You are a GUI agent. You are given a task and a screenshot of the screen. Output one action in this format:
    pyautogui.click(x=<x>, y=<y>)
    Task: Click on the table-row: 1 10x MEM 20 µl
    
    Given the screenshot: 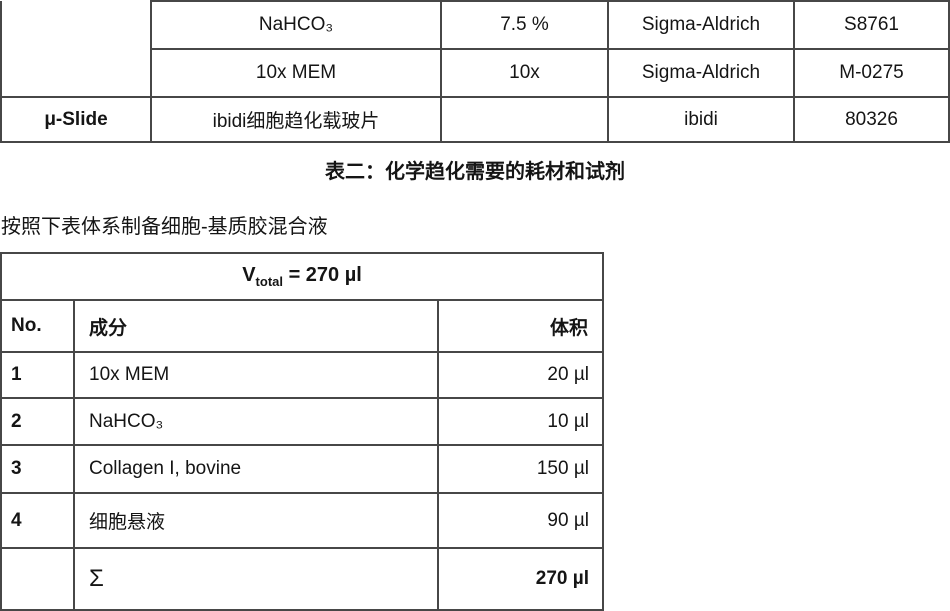 What is the action you would take?
    pyautogui.click(x=302, y=375)
    